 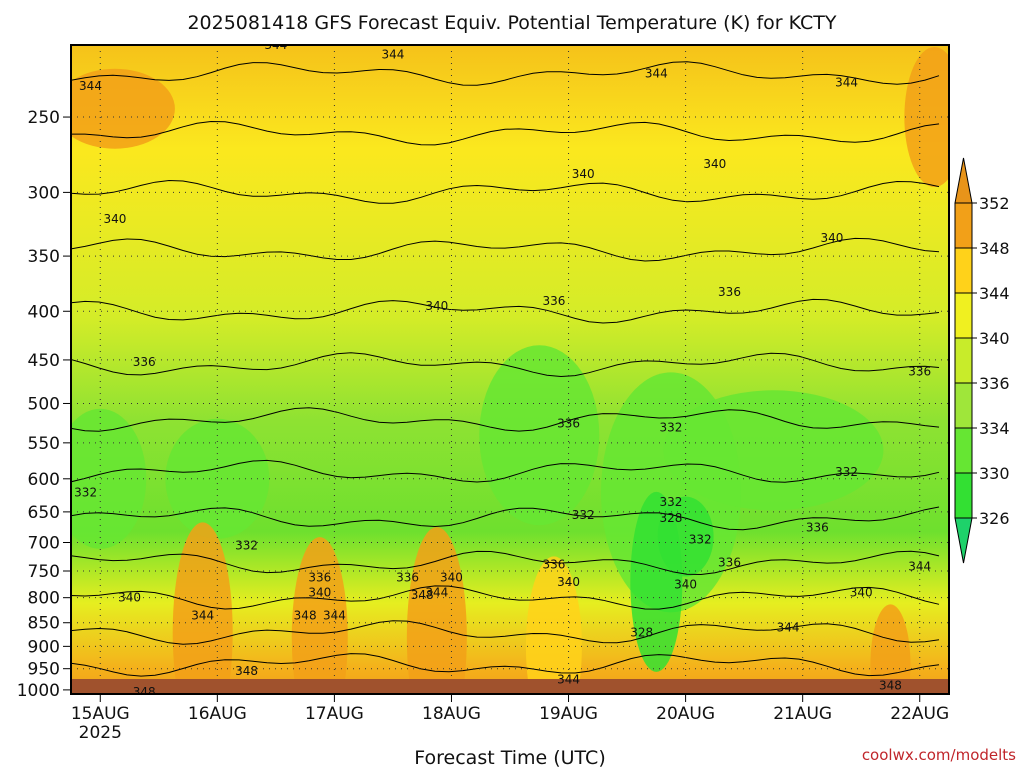 What do you see at coordinates (44, 118) in the screenshot?
I see `y-tick-label: 250` at bounding box center [44, 118].